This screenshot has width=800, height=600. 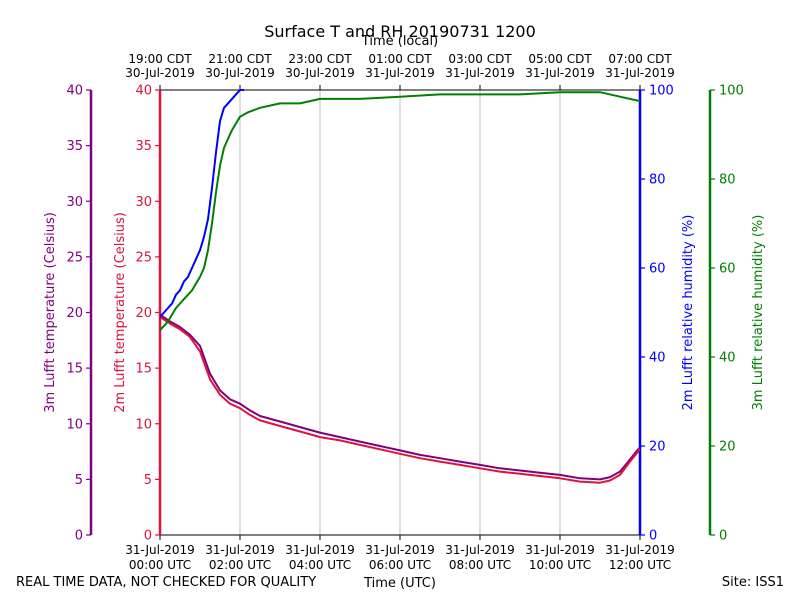 What do you see at coordinates (148, 480) in the screenshot?
I see `y-tick-label-t2m: 5` at bounding box center [148, 480].